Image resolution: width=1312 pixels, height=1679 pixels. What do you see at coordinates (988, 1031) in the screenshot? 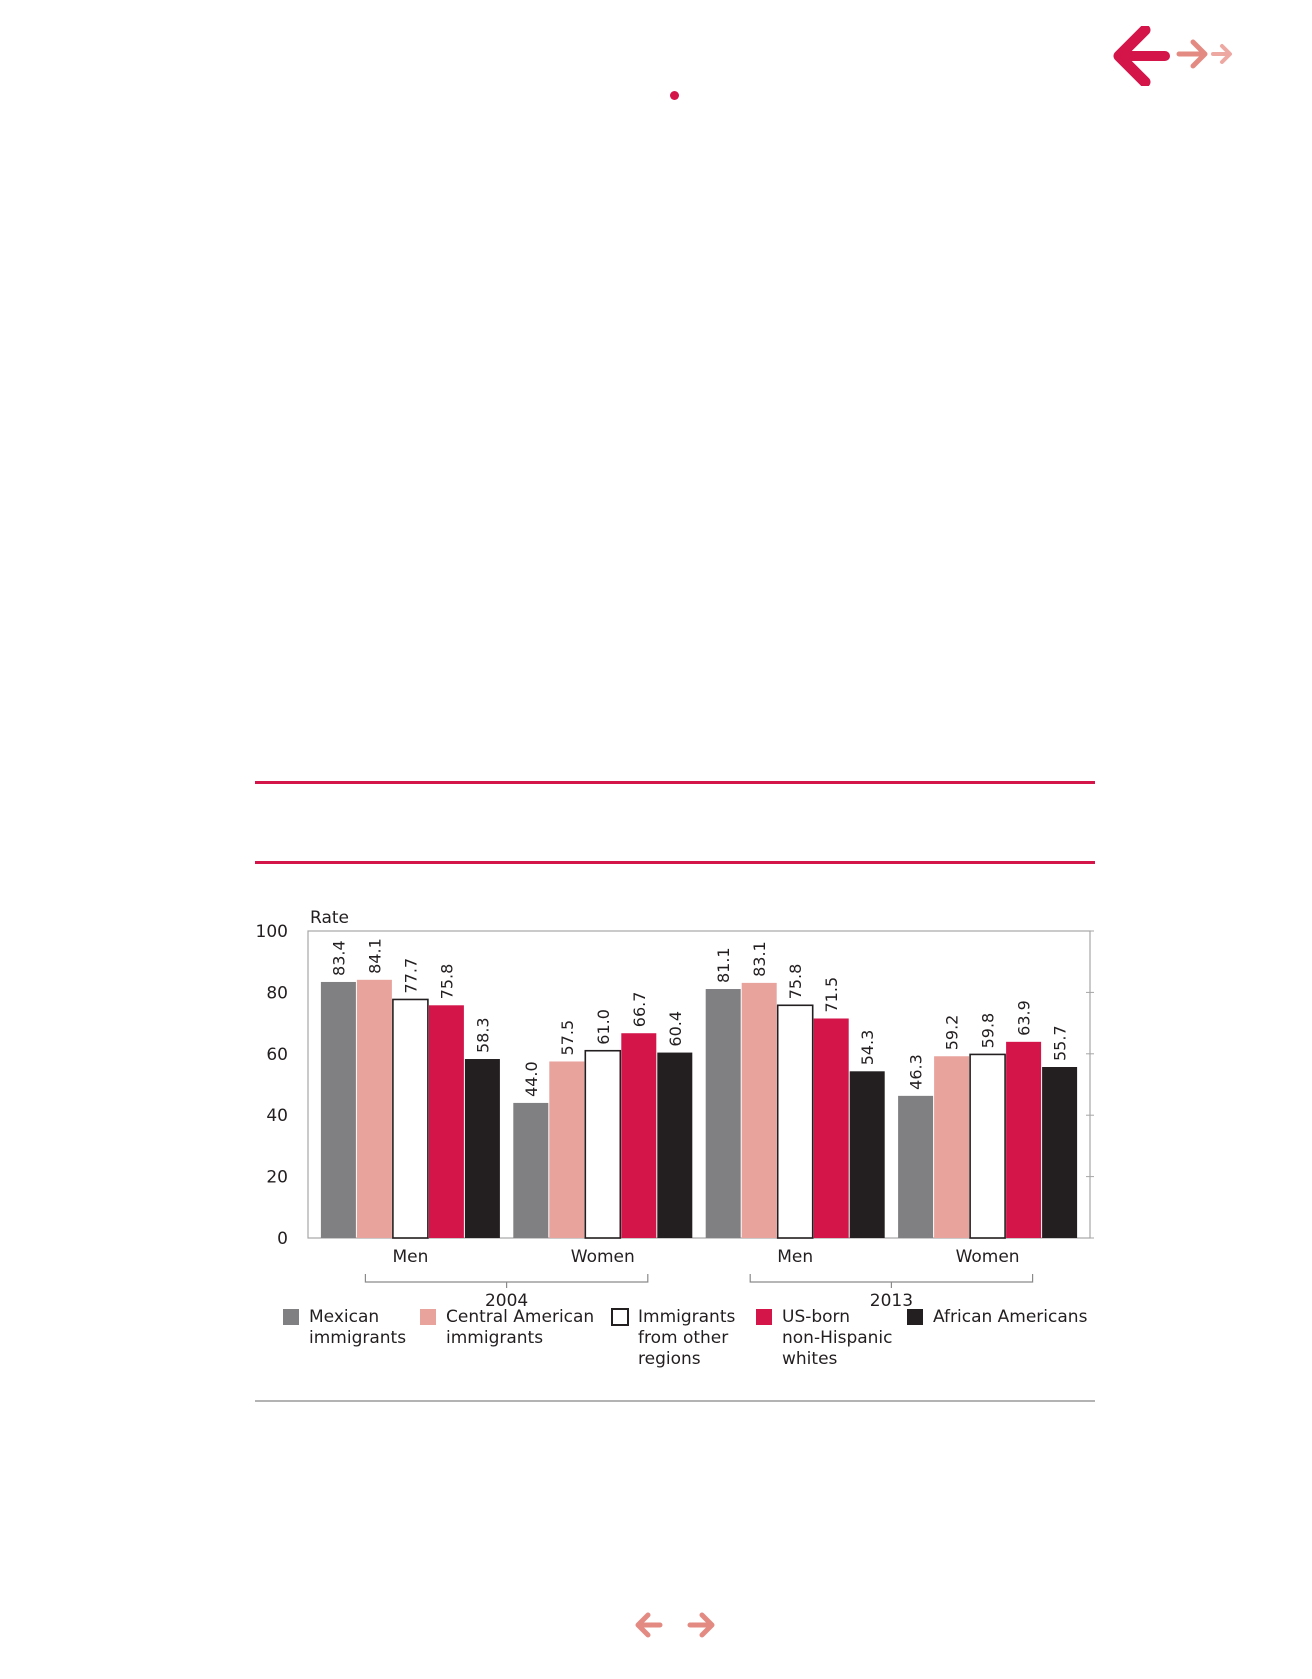
I see `data-label: 59.8` at bounding box center [988, 1031].